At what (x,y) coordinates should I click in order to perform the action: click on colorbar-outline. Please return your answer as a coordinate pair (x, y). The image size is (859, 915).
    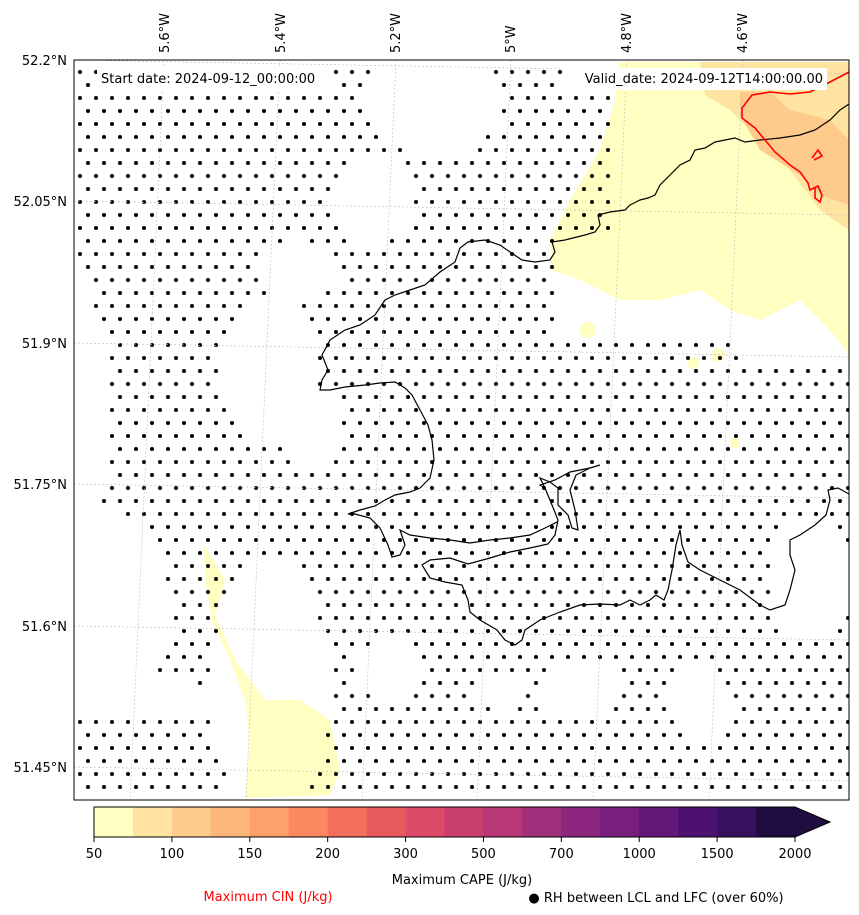
    Looking at the image, I should click on (462, 822).